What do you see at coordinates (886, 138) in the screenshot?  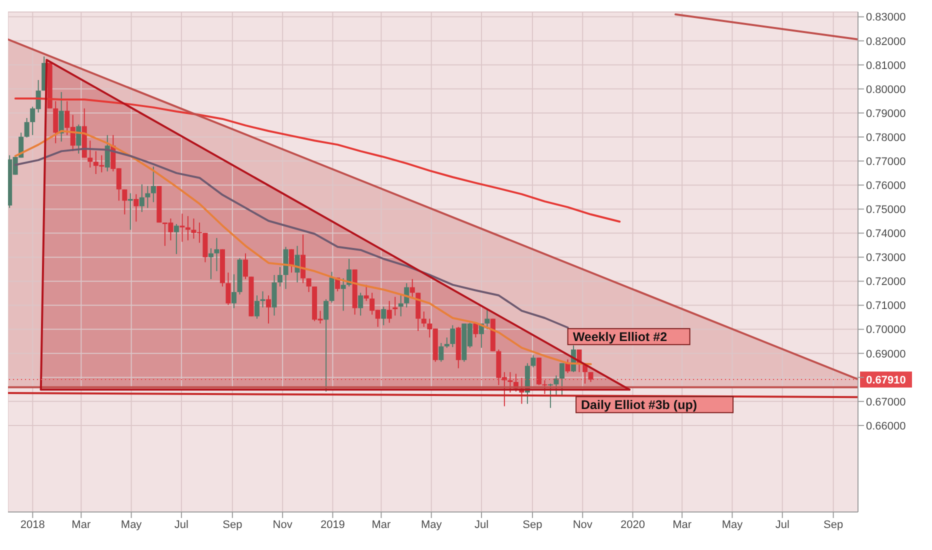 I see `y-tick-label: 0.78000` at bounding box center [886, 138].